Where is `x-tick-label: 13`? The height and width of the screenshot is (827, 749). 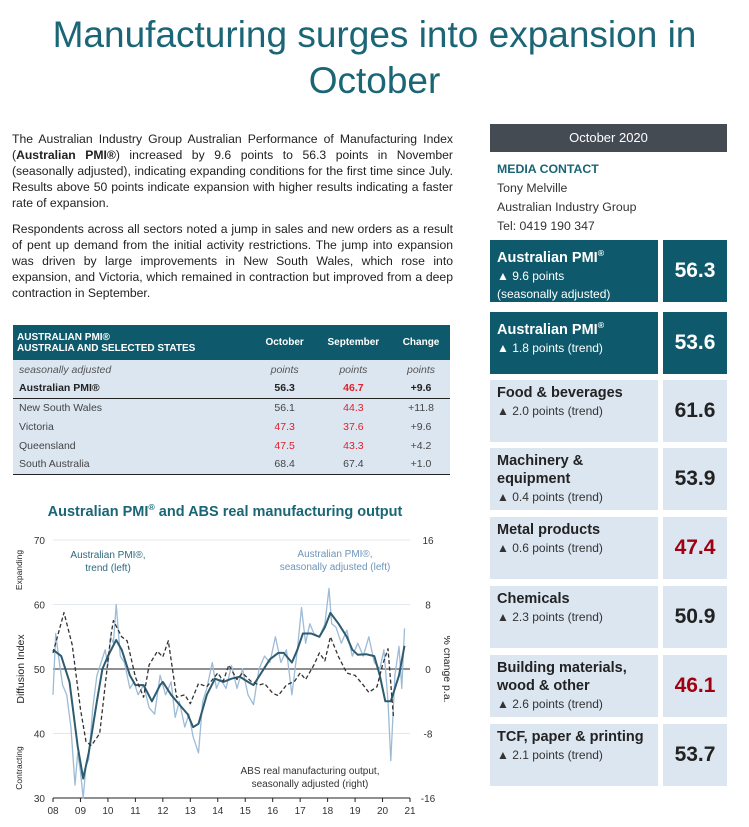 x-tick-label: 13 is located at coordinates (191, 811).